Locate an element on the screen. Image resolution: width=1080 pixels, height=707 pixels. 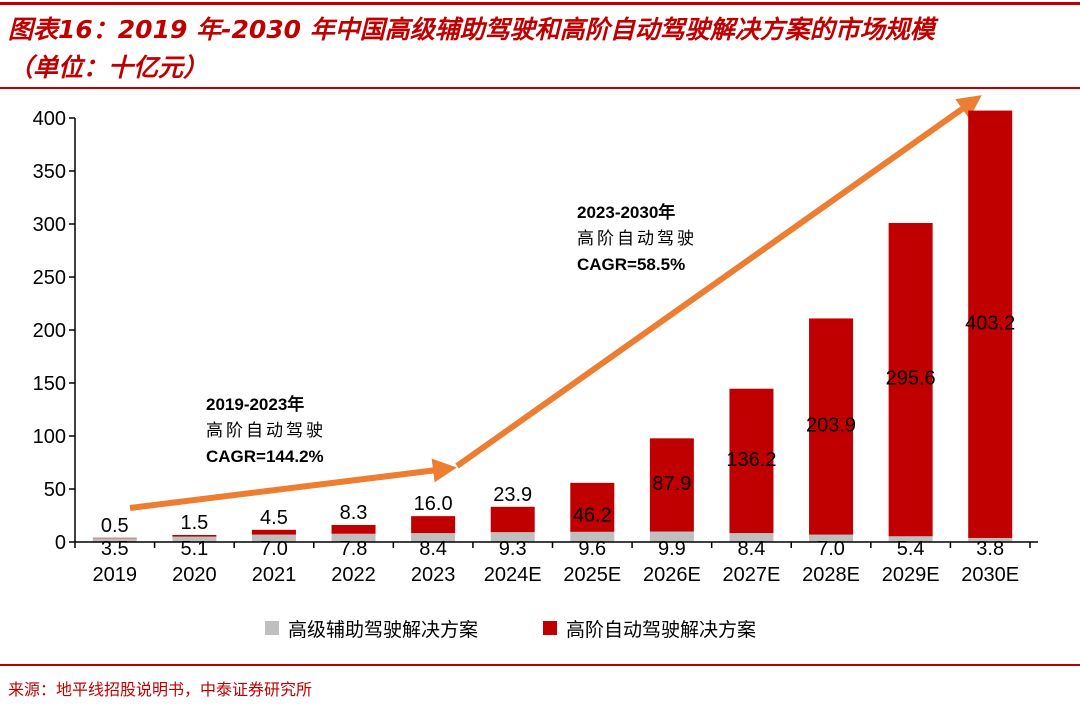
footer-rule is located at coordinates (540, 665).